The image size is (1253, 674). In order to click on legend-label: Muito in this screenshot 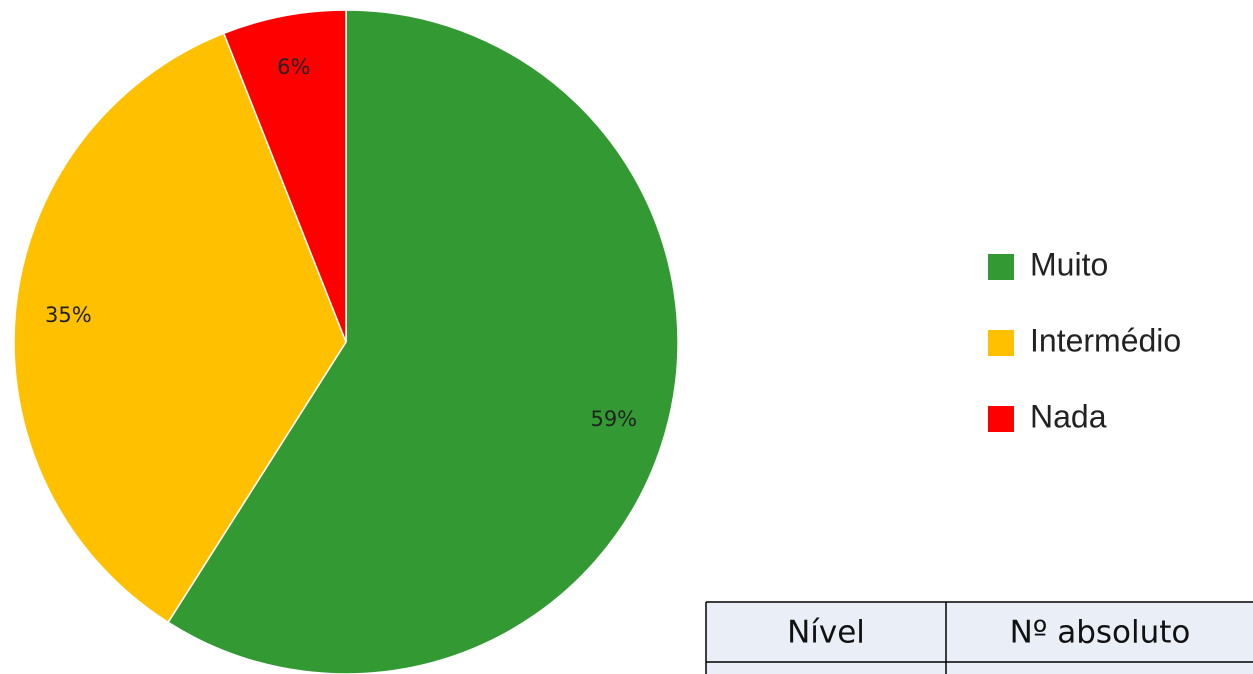, I will do `click(1069, 264)`.